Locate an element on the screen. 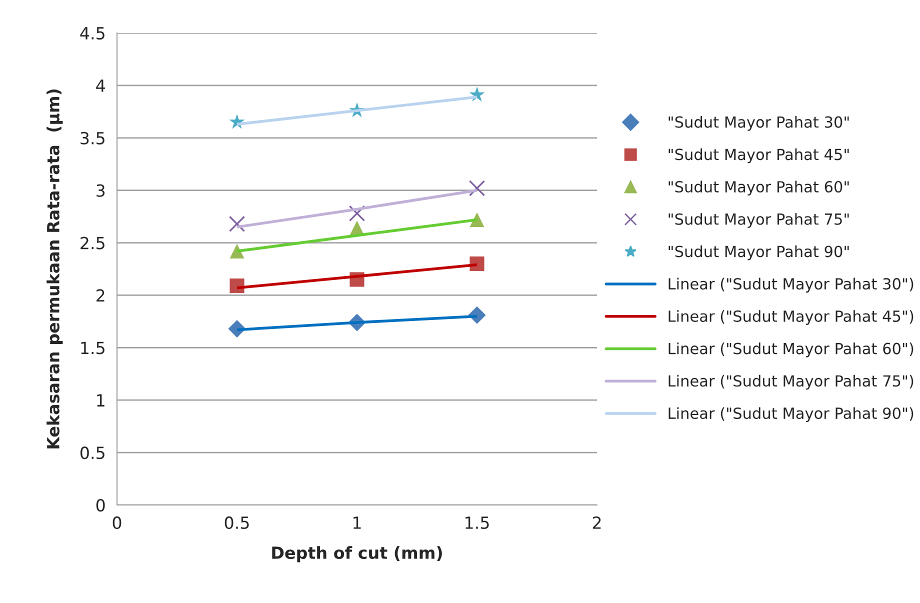 The height and width of the screenshot is (603, 920). y-tick-label: 4.5 is located at coordinates (92, 33).